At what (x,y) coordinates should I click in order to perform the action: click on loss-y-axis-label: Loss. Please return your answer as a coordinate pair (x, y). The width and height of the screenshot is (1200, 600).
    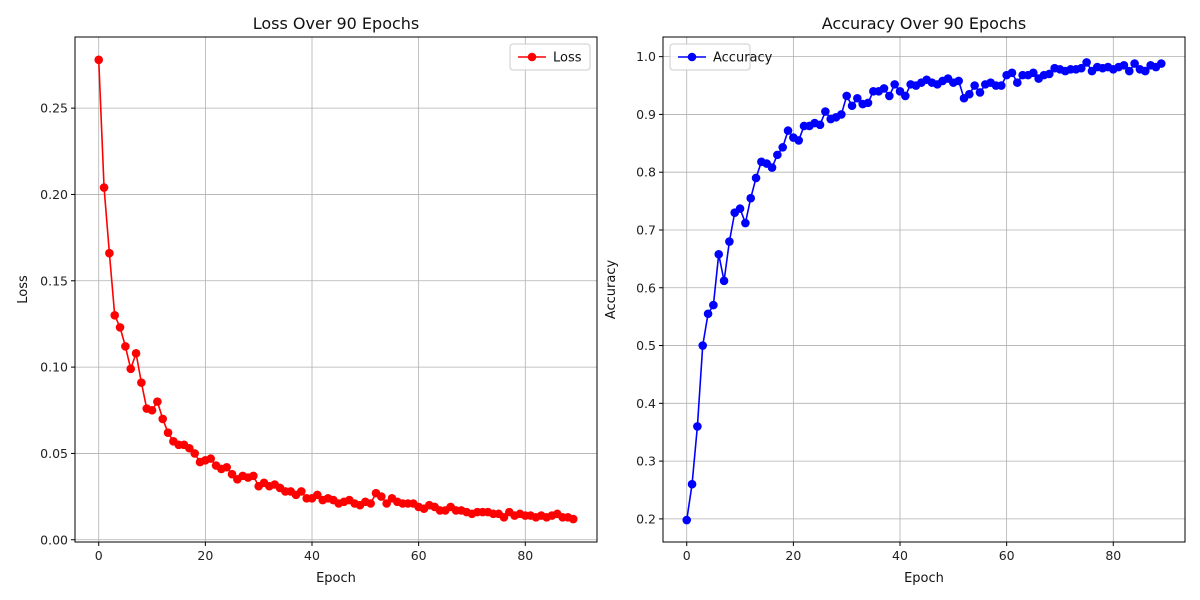
    Looking at the image, I should click on (23, 289).